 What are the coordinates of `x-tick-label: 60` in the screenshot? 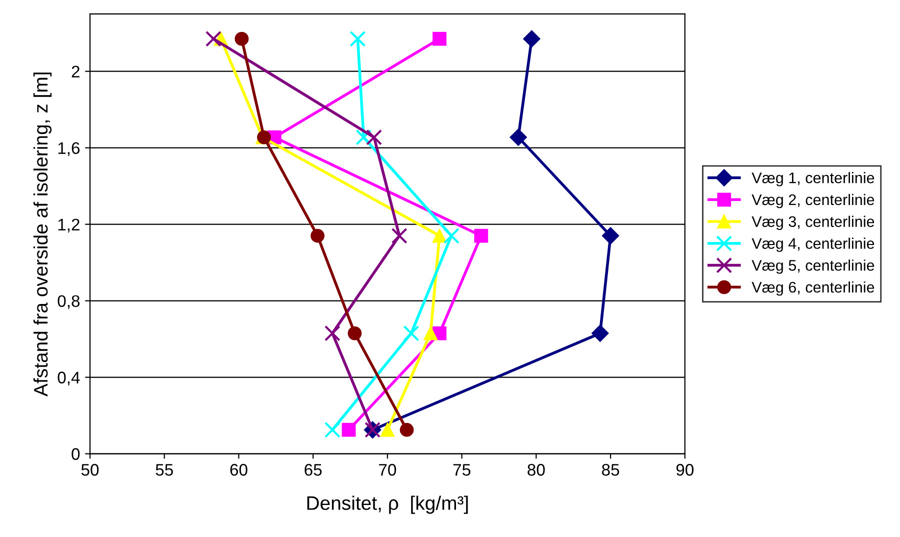 It's located at (239, 470).